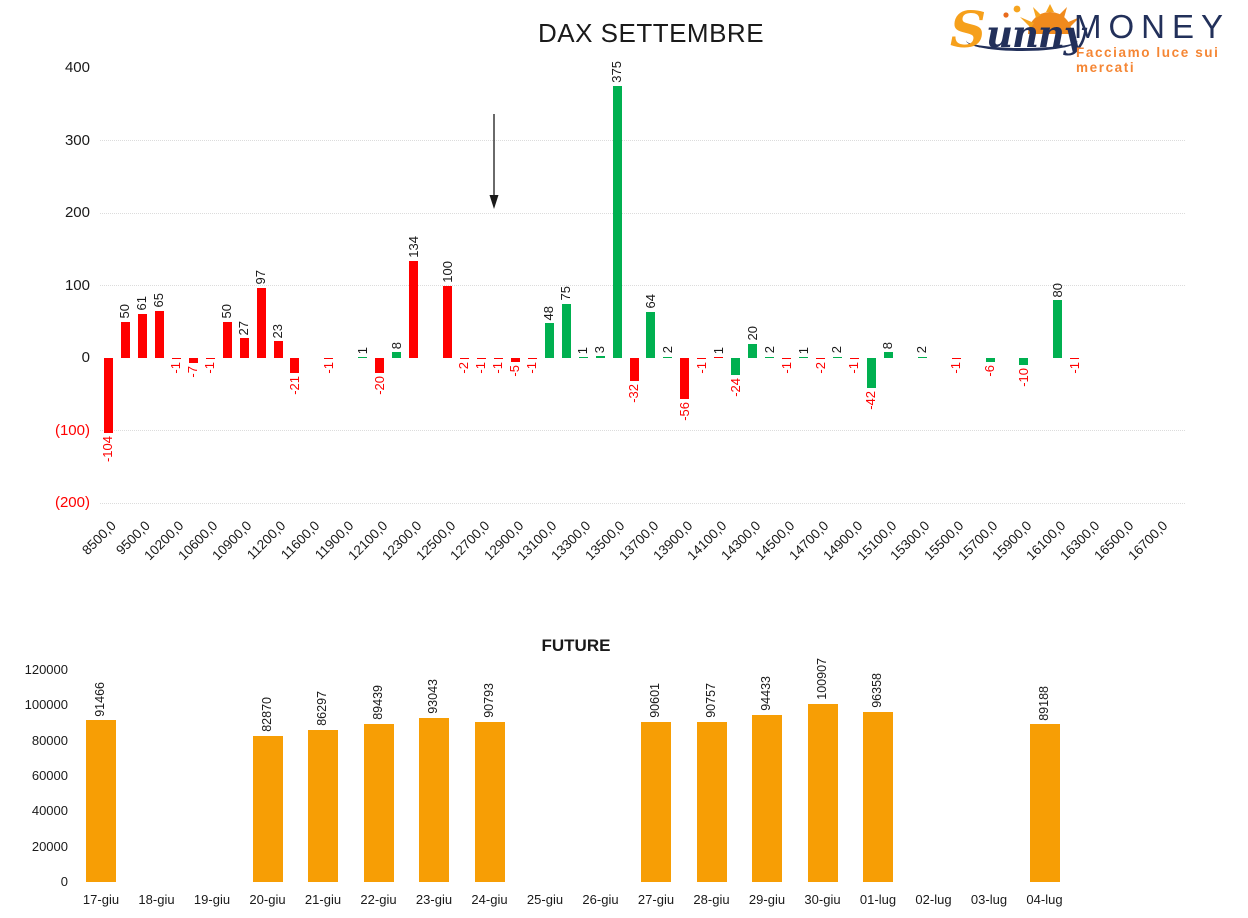 The height and width of the screenshot is (918, 1248). Describe the element at coordinates (600, 899) in the screenshot. I see `x-axis-tick: 26-giu` at that location.